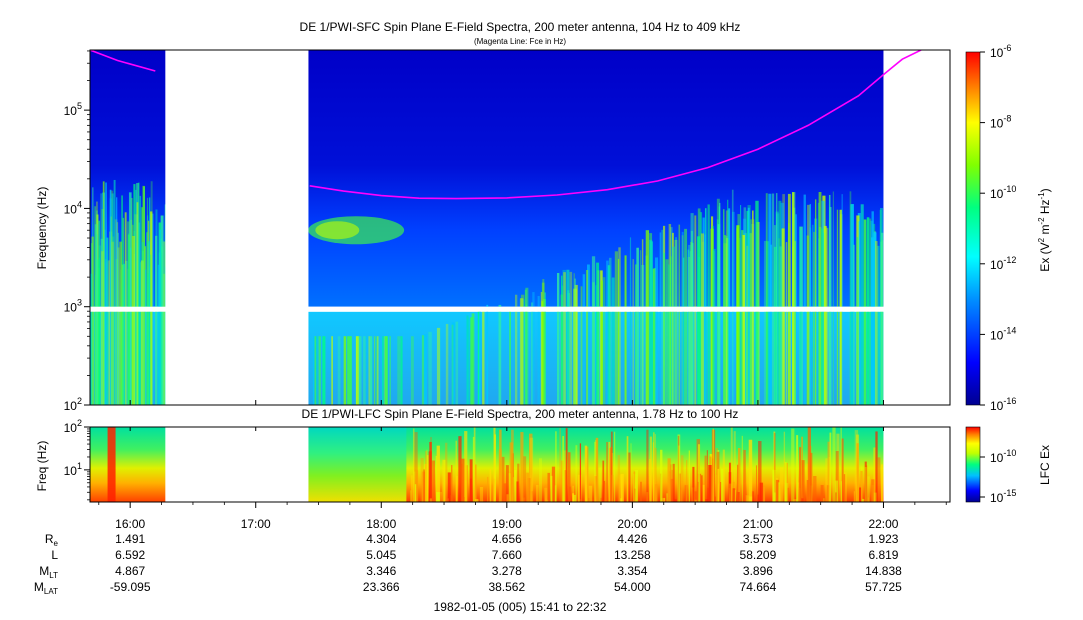  I want to click on ephemeris-value: 4.304, so click(381, 539).